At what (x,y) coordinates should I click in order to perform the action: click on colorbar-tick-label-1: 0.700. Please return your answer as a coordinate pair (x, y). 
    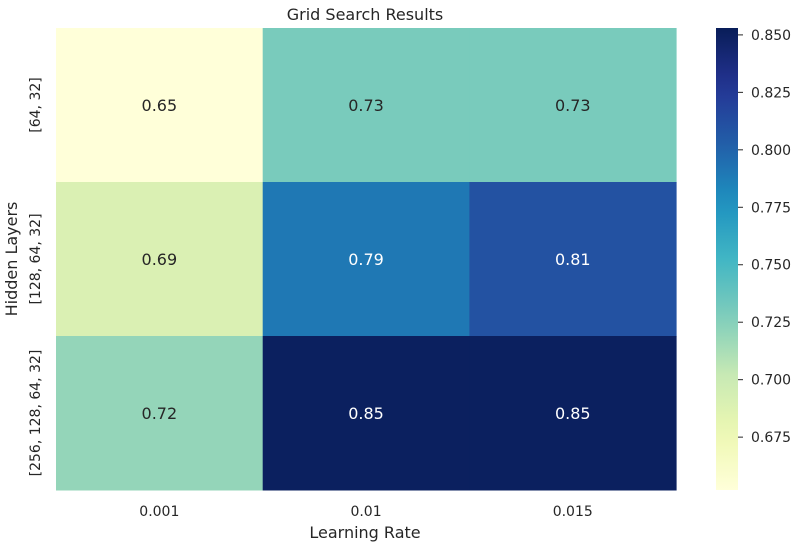
    Looking at the image, I should click on (771, 381).